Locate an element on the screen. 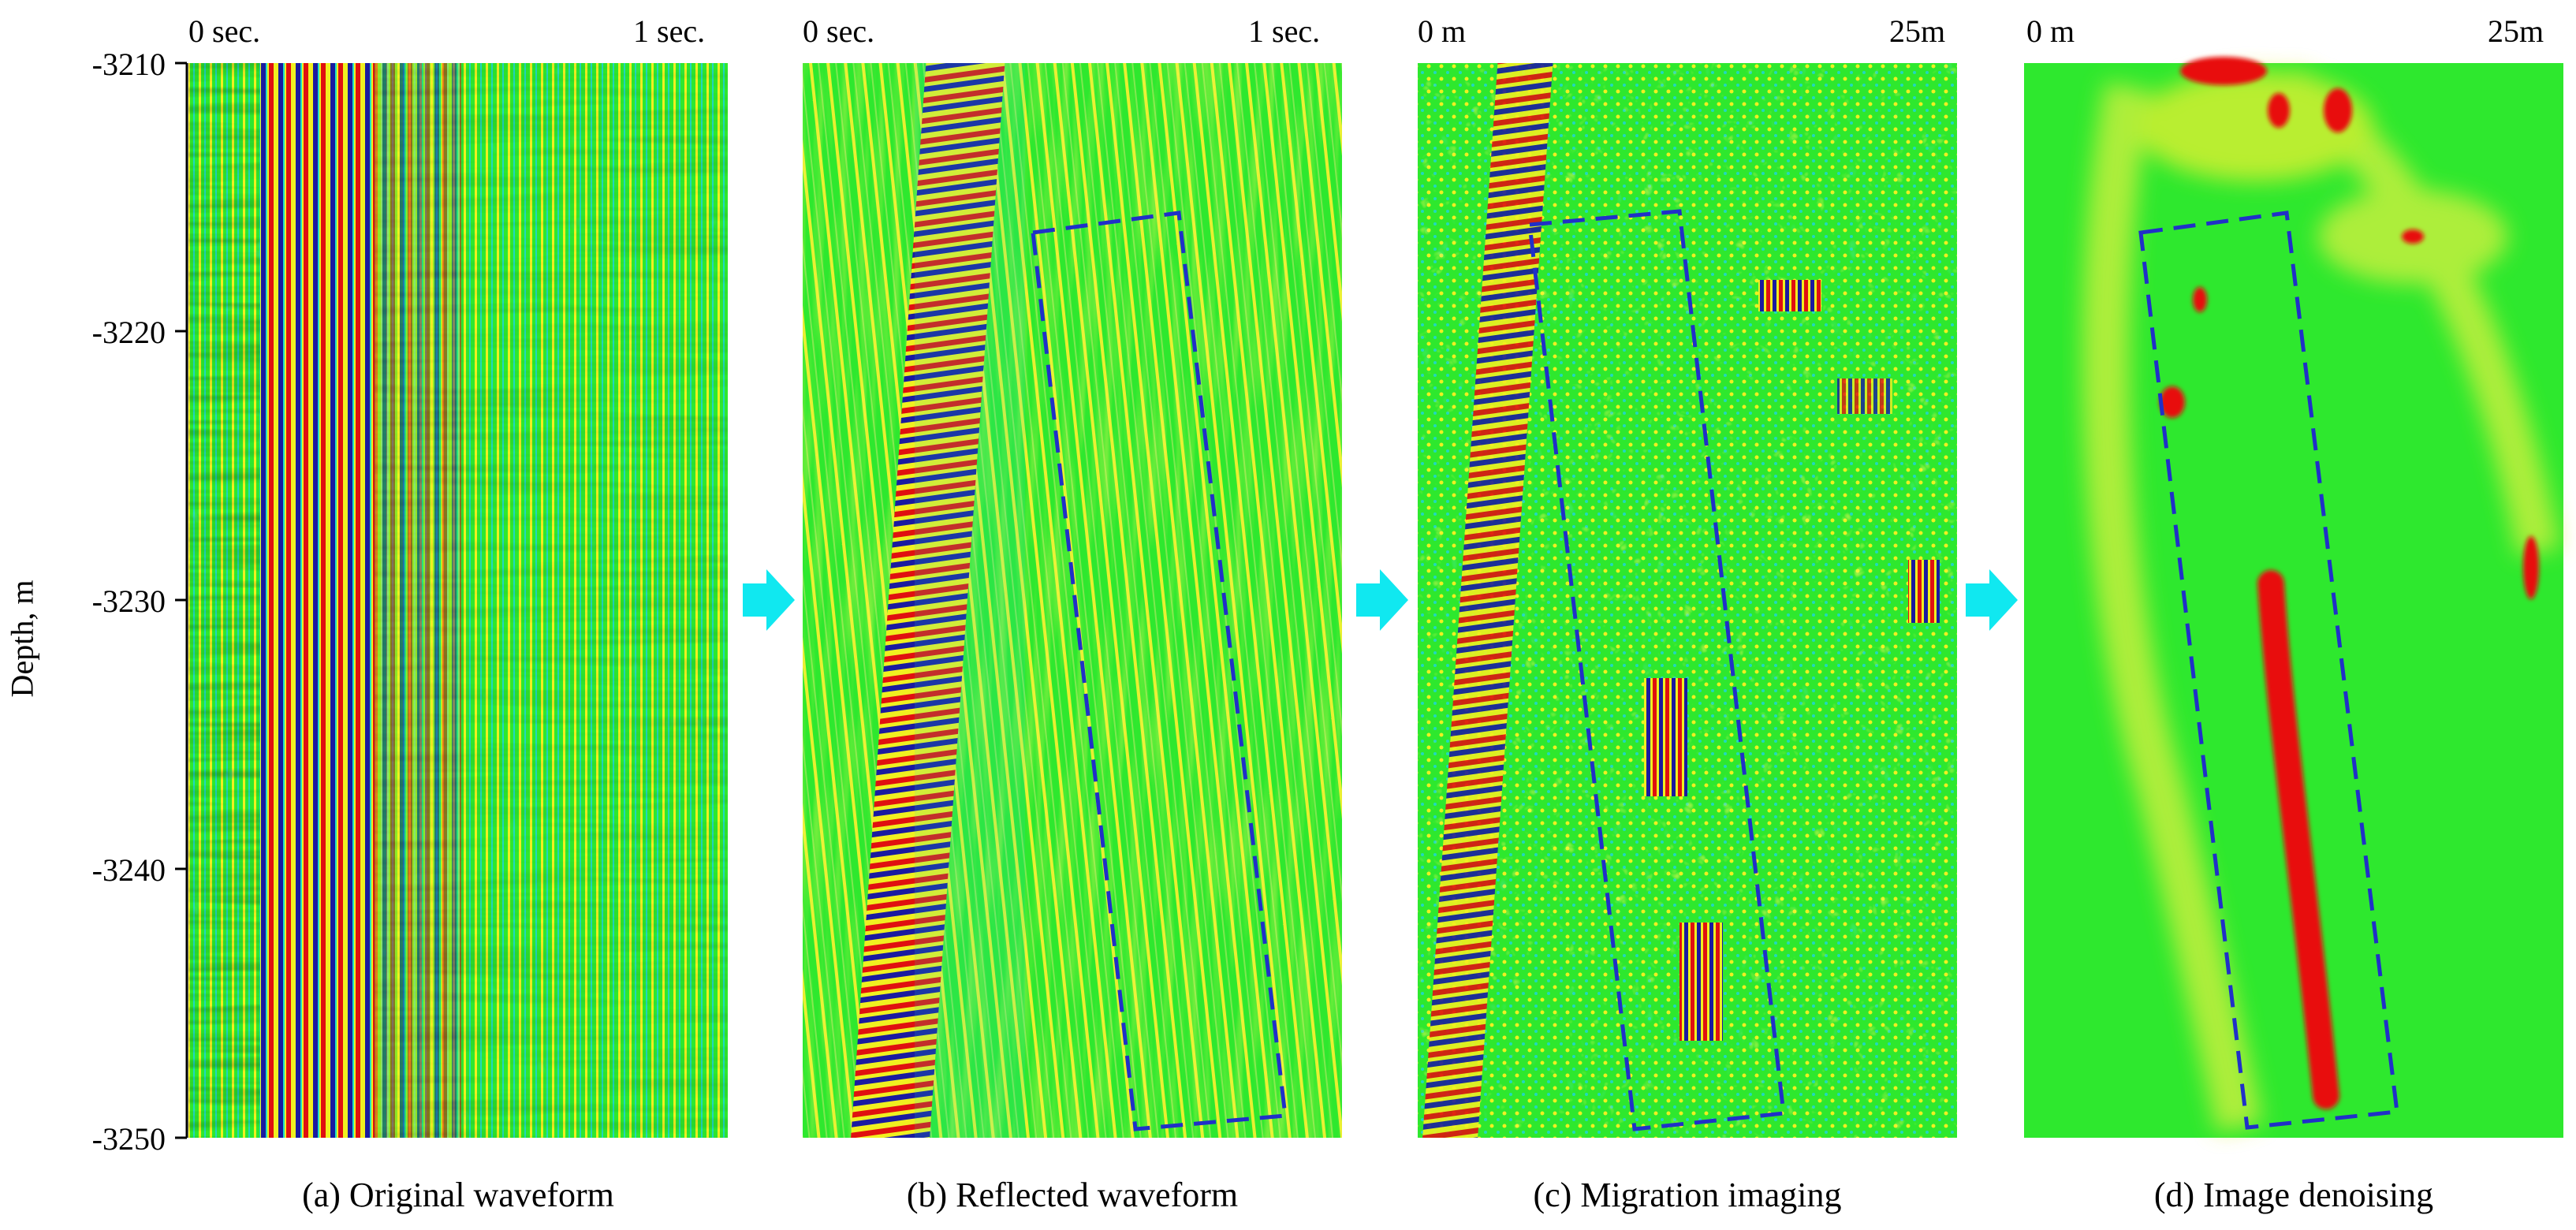  y-tick-label: -3240 is located at coordinates (128, 870).